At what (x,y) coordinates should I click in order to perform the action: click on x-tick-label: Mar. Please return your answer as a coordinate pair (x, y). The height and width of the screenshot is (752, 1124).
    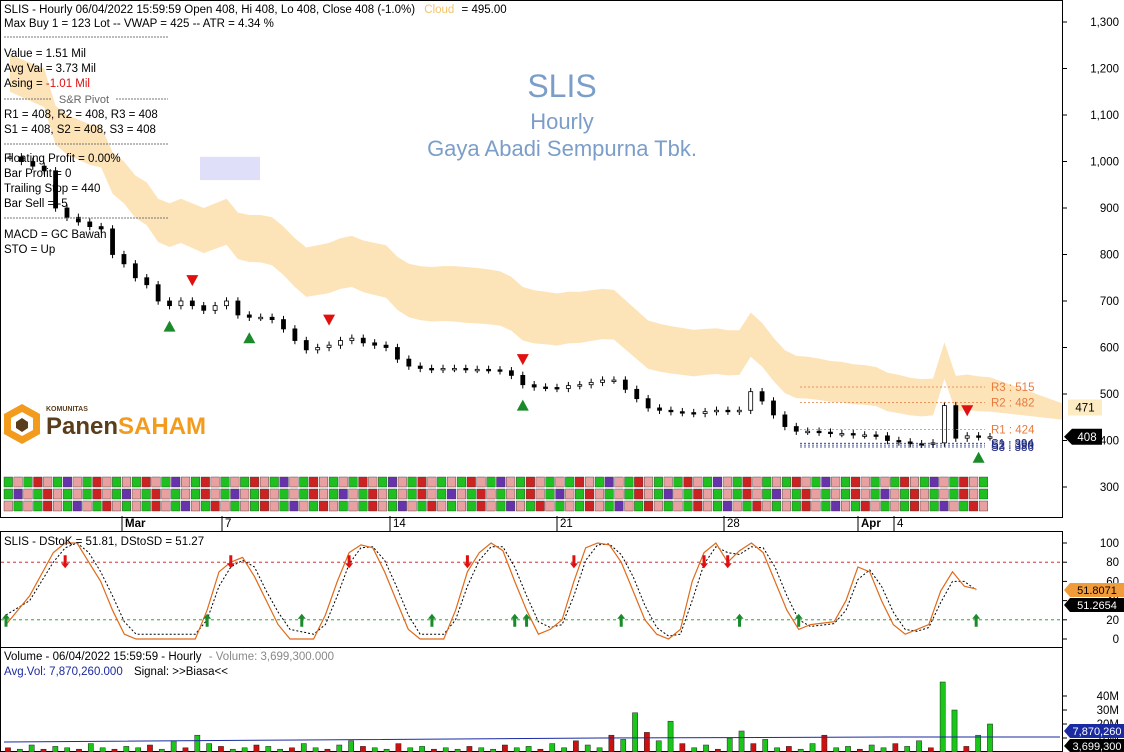
    Looking at the image, I should click on (135, 524).